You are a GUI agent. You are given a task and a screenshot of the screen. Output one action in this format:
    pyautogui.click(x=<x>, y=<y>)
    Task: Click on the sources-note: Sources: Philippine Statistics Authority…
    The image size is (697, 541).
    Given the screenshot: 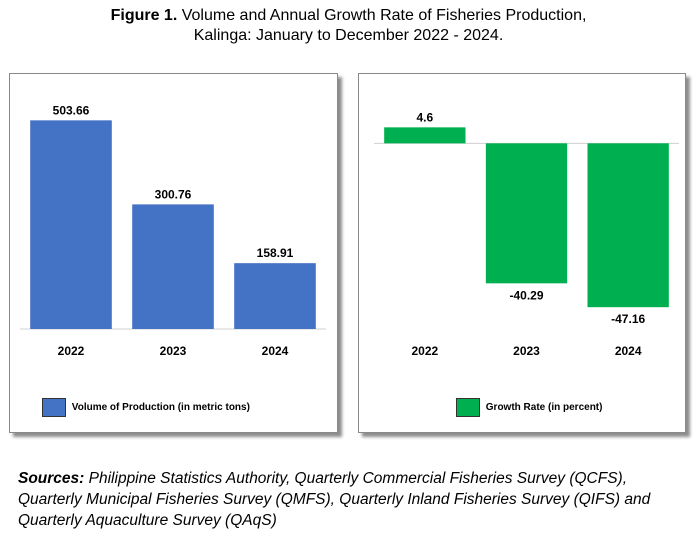 What is the action you would take?
    pyautogui.click(x=353, y=499)
    